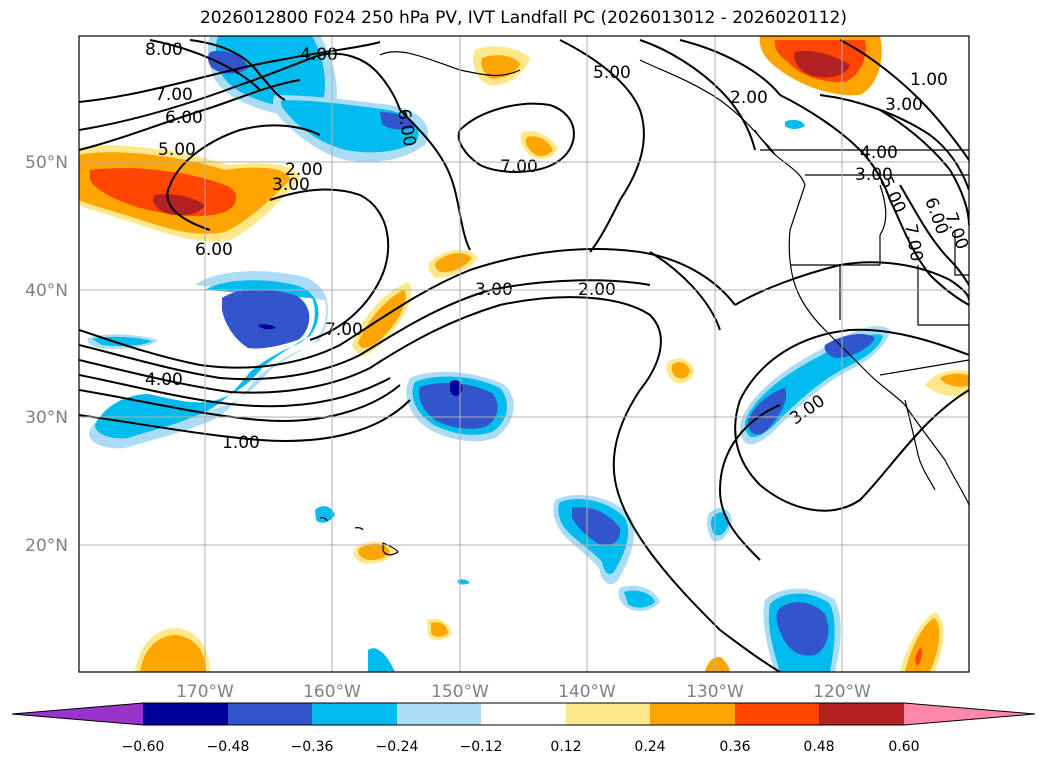 The height and width of the screenshot is (765, 1047). Describe the element at coordinates (46, 418) in the screenshot. I see `lat-label-30n: 30°N` at that location.